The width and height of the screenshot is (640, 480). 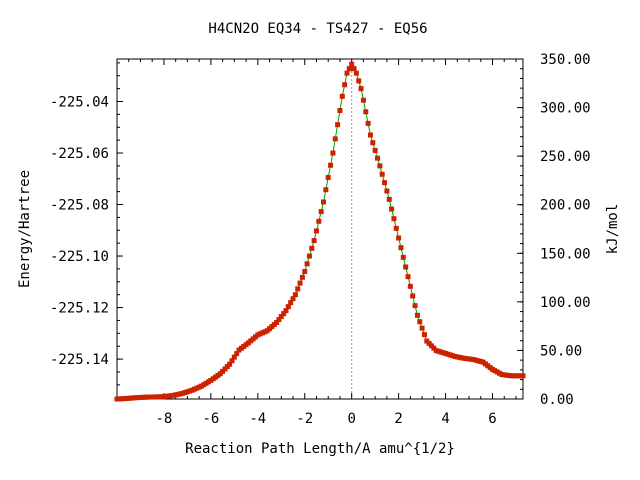 I want to click on y2-tick-label: 350.00, so click(x=565, y=60).